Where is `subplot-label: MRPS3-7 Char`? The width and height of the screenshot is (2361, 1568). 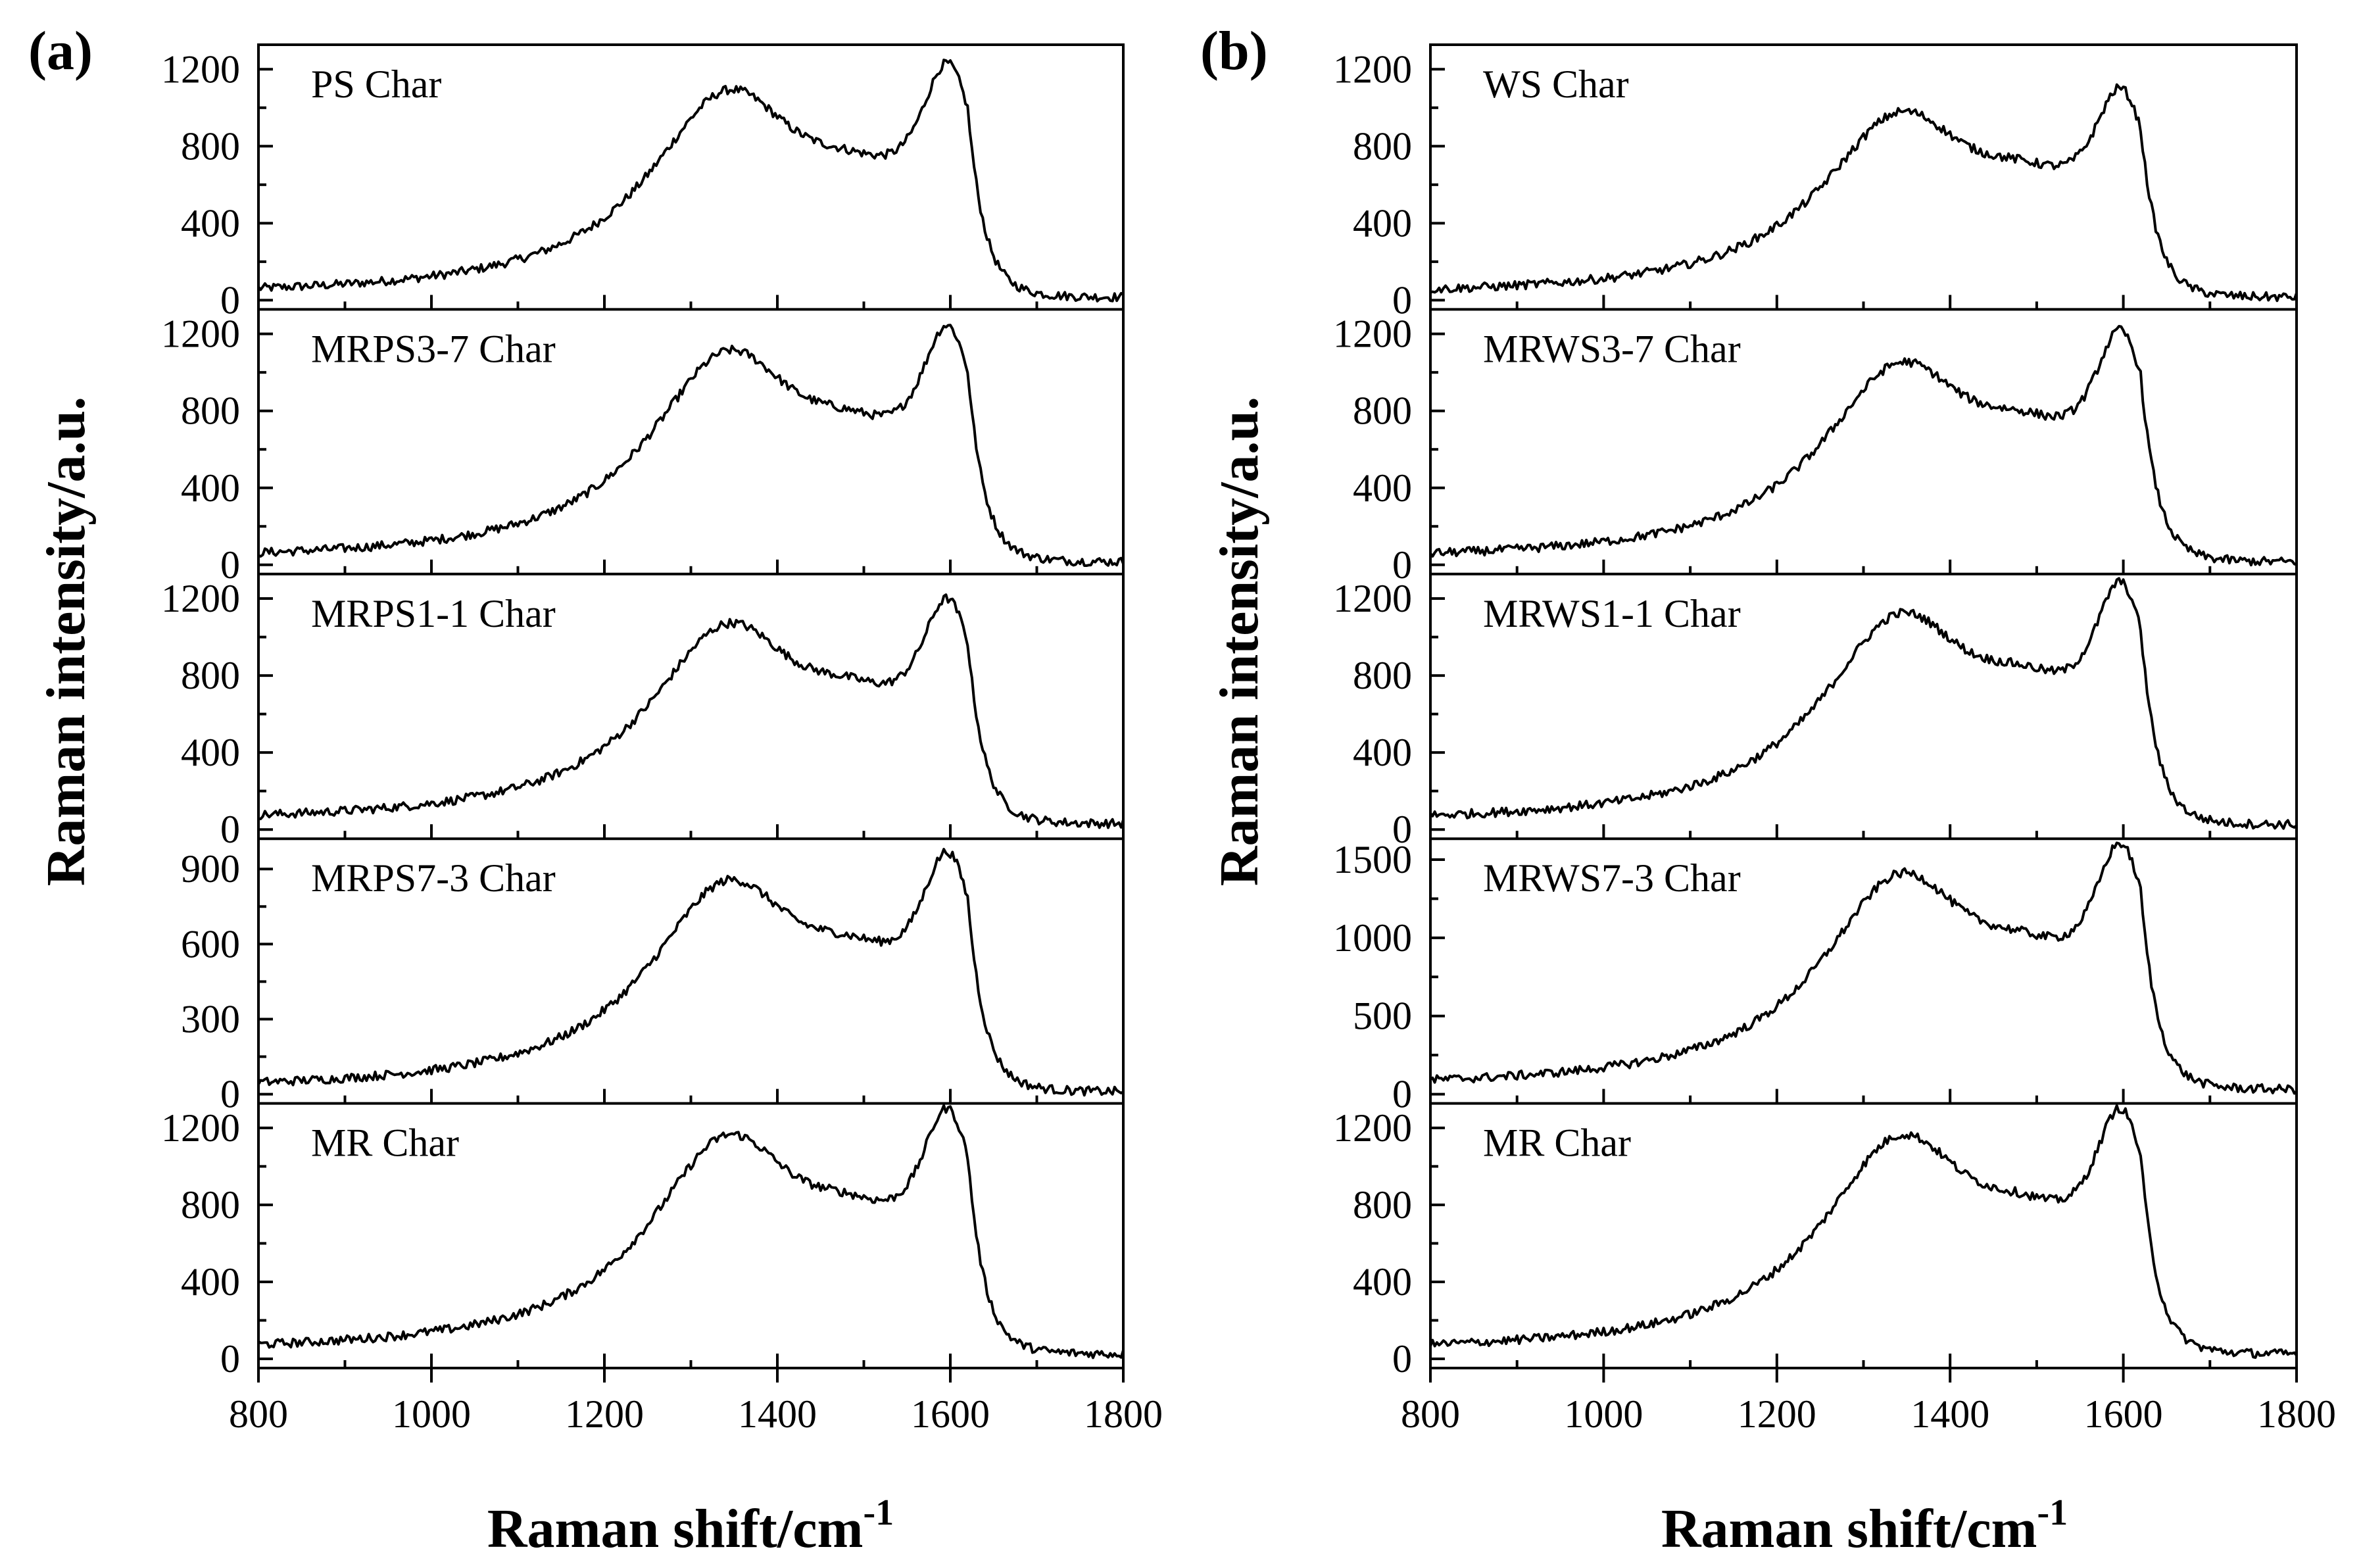 subplot-label: MRPS3-7 Char is located at coordinates (434, 348).